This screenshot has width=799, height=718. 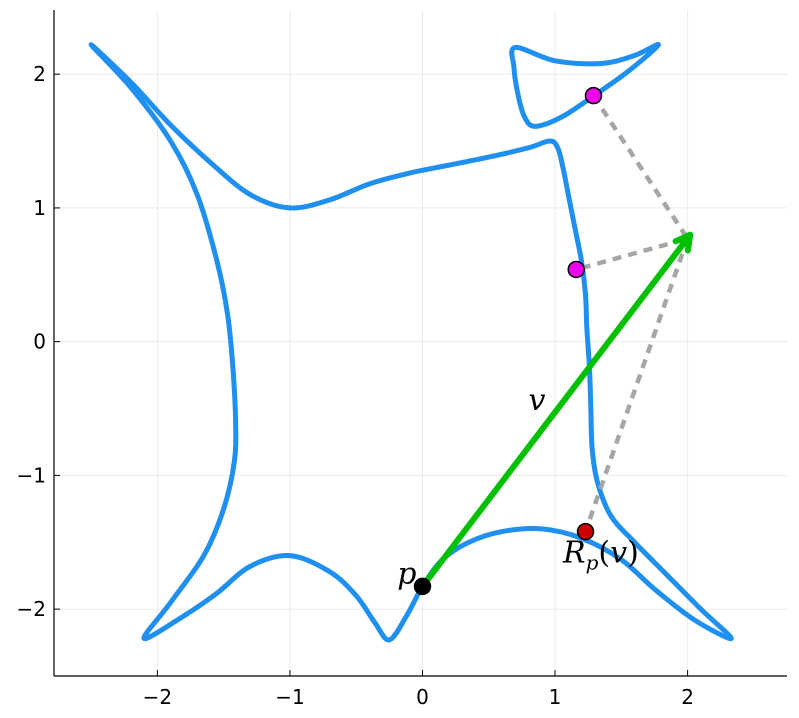 What do you see at coordinates (687, 697) in the screenshot?
I see `x-tick-label: 2` at bounding box center [687, 697].